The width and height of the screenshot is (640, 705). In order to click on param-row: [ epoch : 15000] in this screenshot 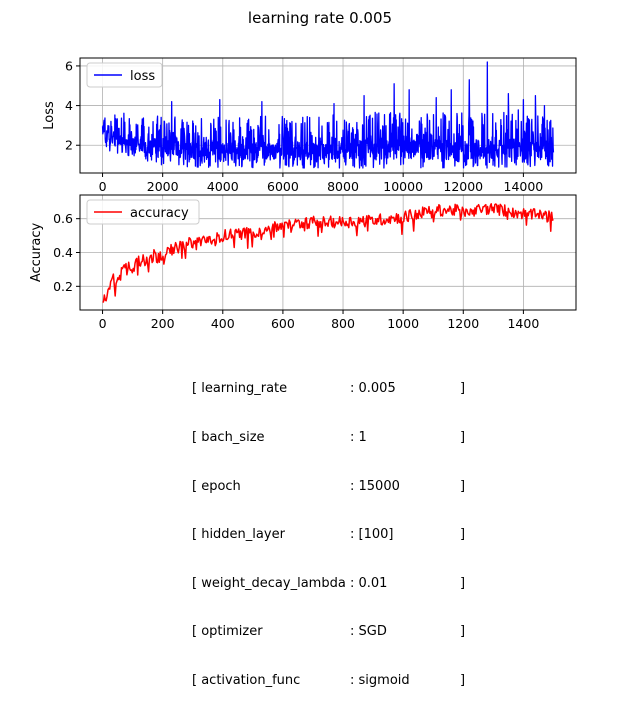, I will do `click(328, 487)`.